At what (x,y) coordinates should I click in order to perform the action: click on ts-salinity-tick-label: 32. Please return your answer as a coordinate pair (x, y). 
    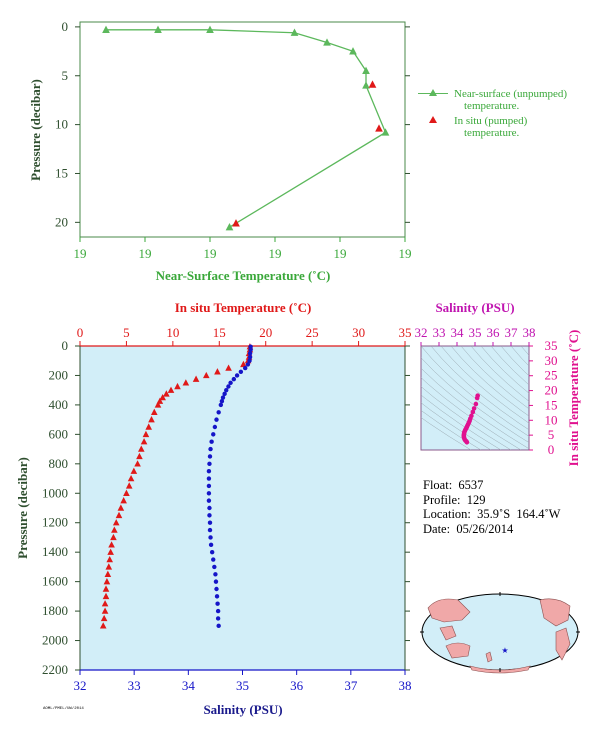
    Looking at the image, I should click on (421, 332).